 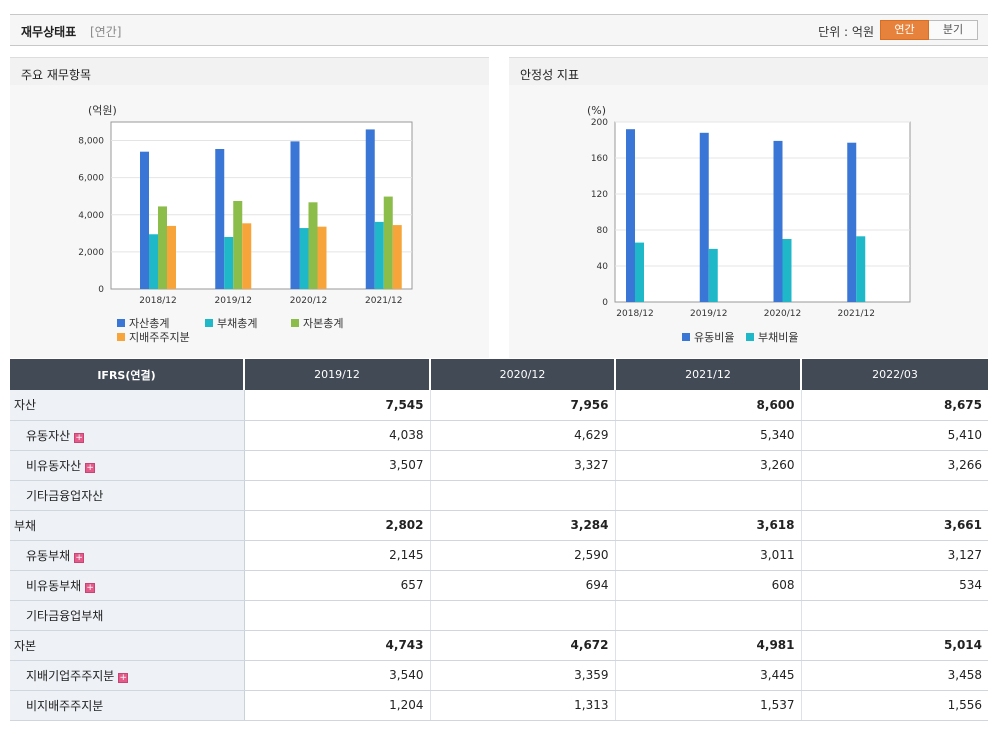 I want to click on column-header-period: 2021/12, so click(x=708, y=374).